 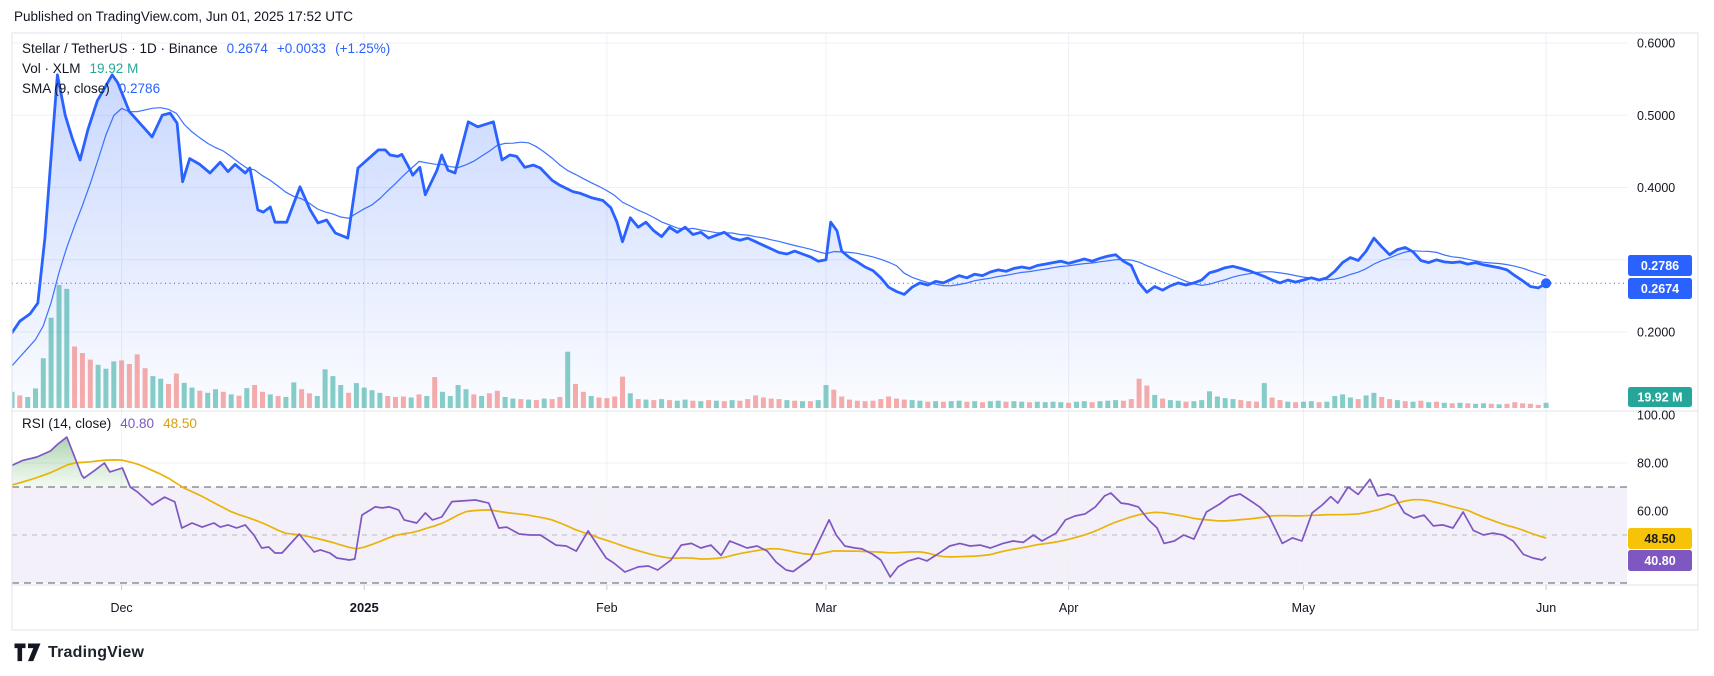 I want to click on svg-text: 40.80, so click(x=1659, y=561).